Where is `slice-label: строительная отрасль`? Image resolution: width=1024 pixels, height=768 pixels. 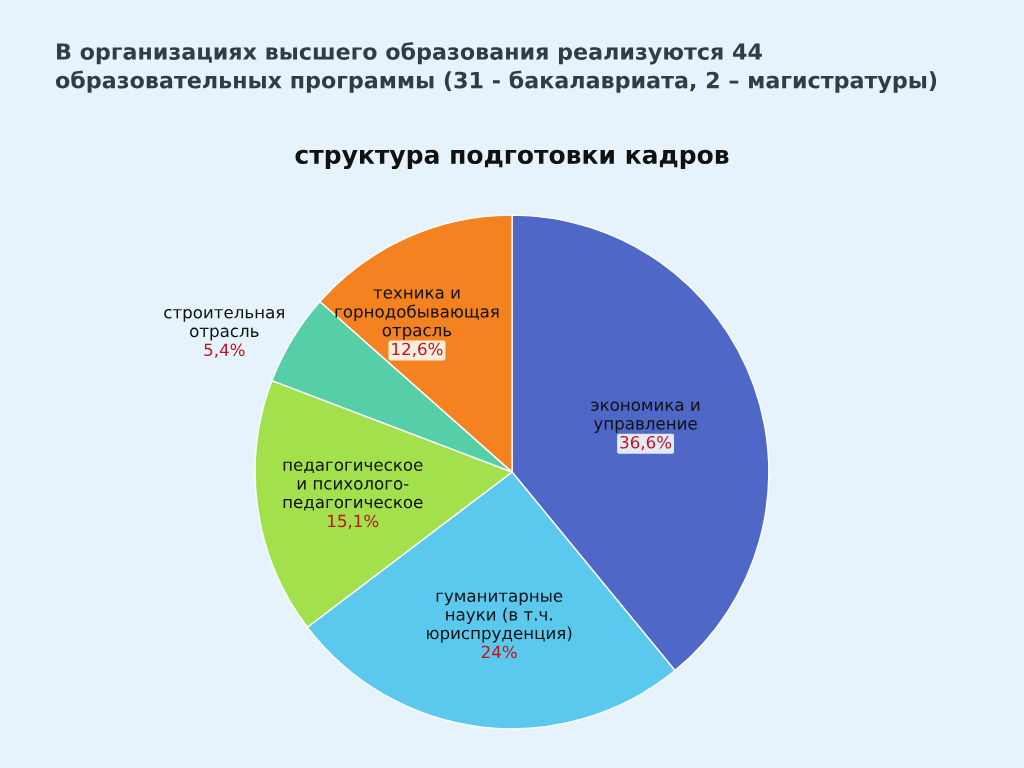 slice-label: строительная отрасль is located at coordinates (224, 324).